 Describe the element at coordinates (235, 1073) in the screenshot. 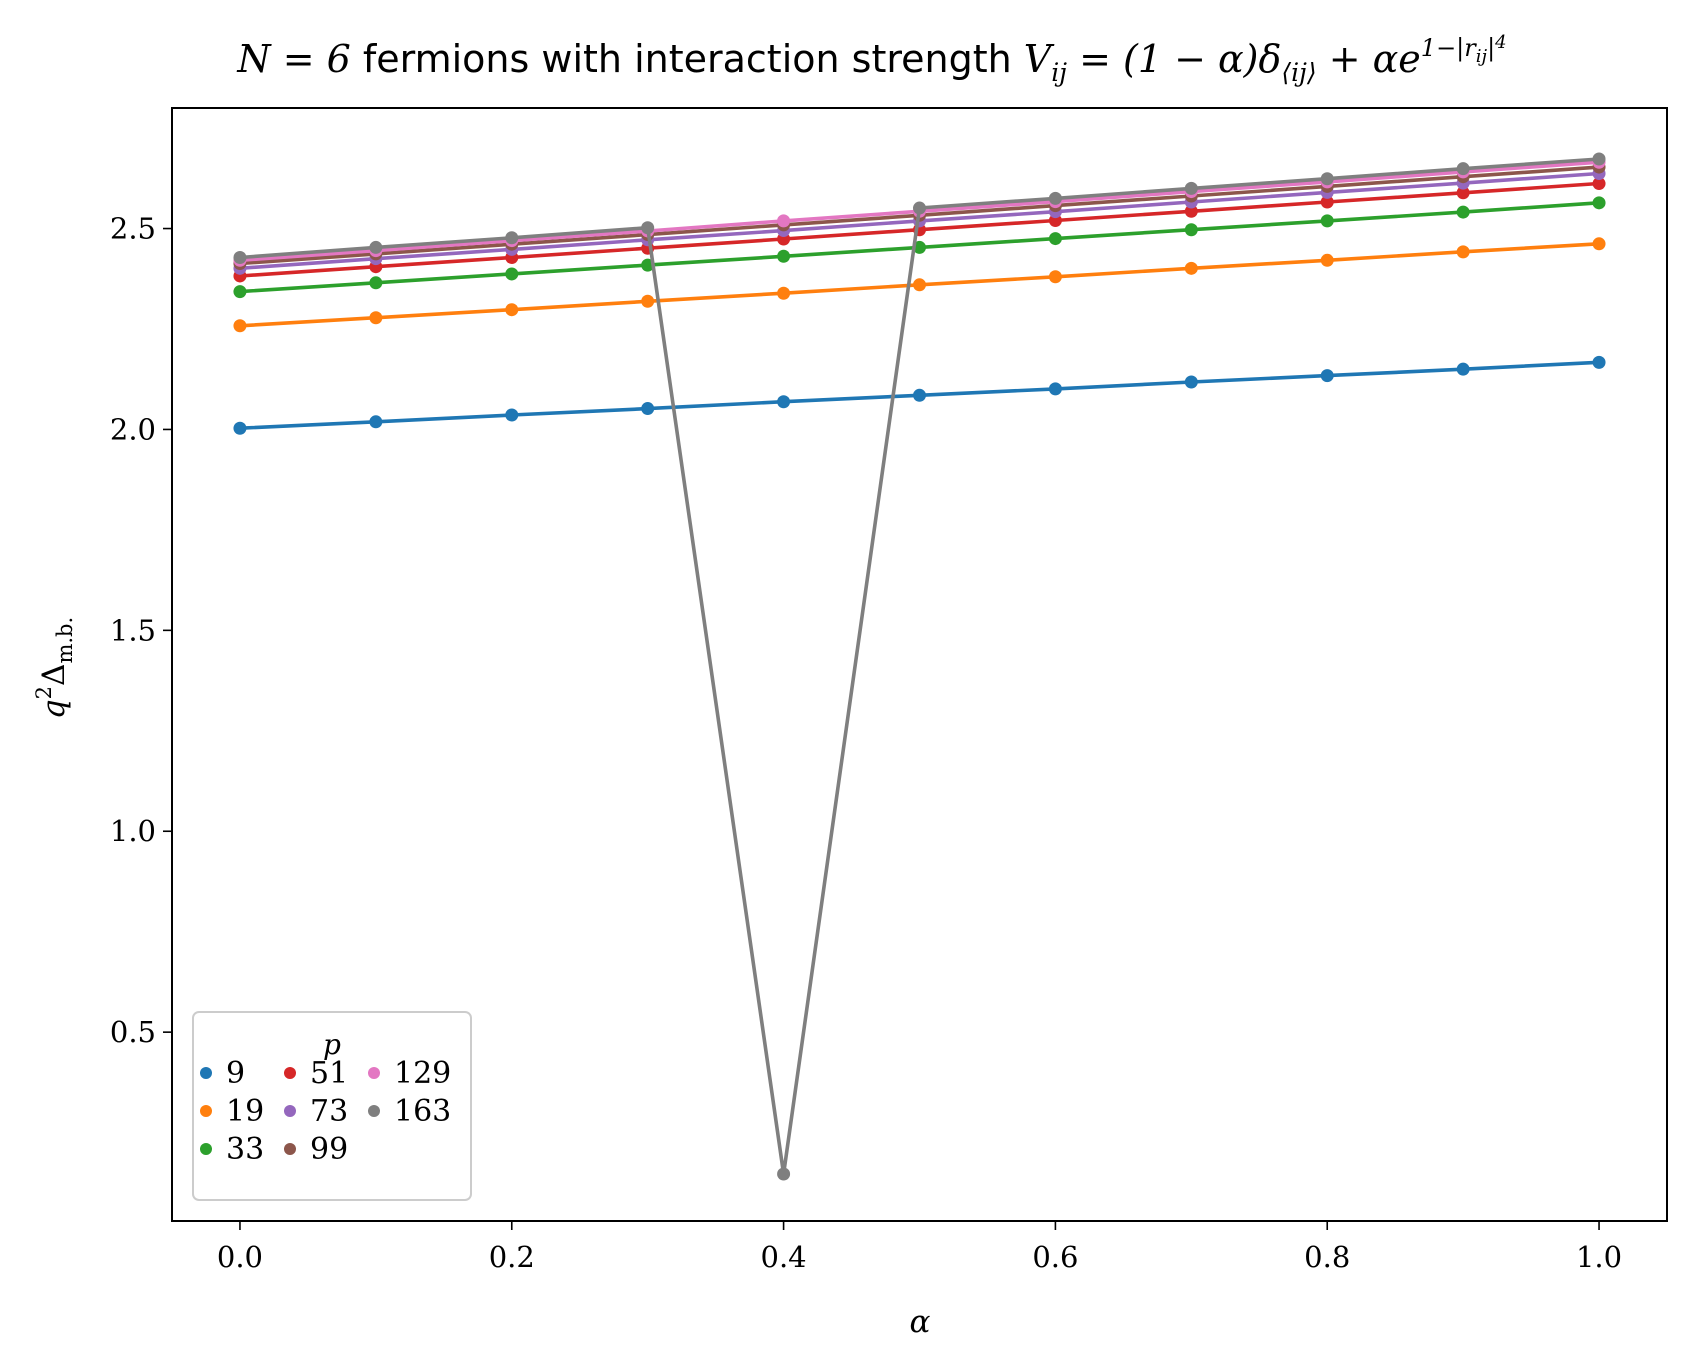

I see `legend-label: 9` at that location.